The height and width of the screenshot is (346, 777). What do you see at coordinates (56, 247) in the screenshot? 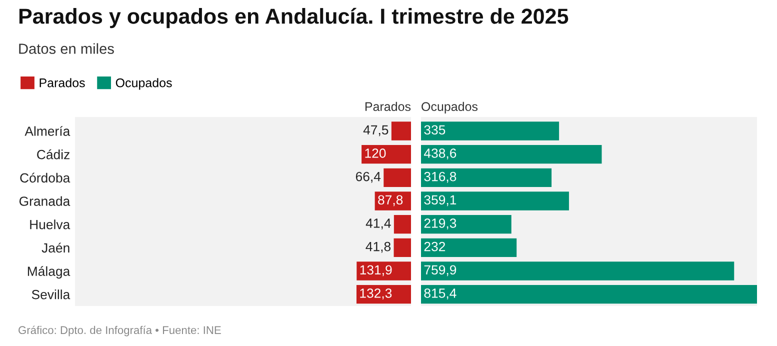
I see `y-tick-label: Jaén` at bounding box center [56, 247].